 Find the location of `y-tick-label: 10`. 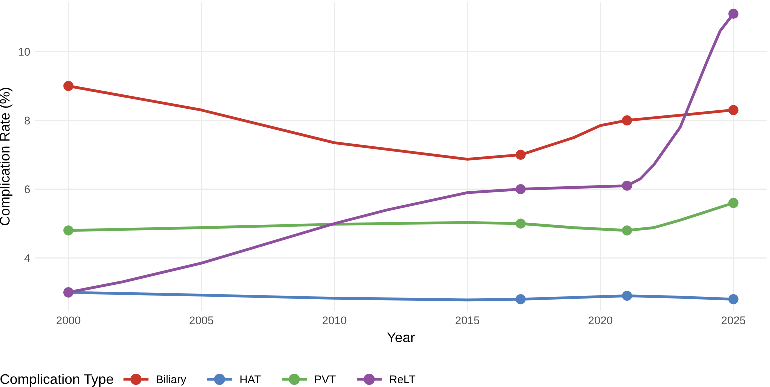

y-tick-label: 10 is located at coordinates (24, 52).